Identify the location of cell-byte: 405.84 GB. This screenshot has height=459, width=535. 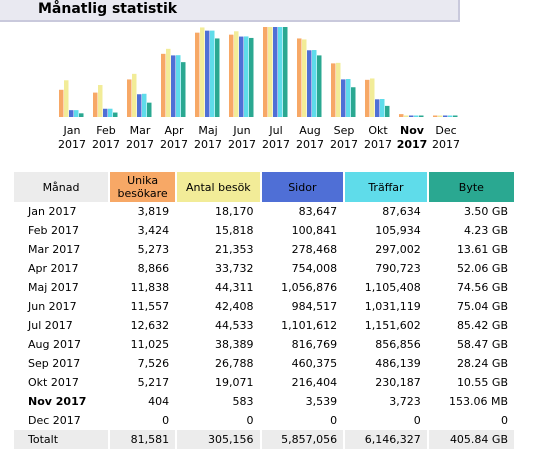
(471, 439).